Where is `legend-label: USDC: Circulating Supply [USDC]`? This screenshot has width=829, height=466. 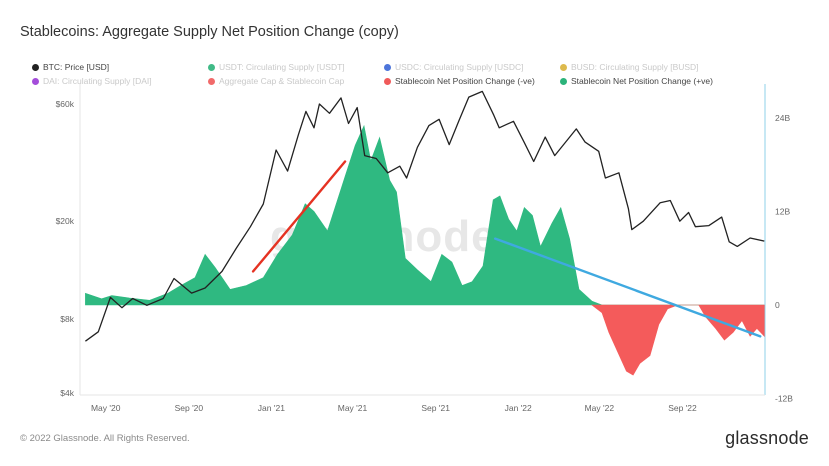
legend-label: USDC: Circulating Supply [USDC] is located at coordinates (459, 67).